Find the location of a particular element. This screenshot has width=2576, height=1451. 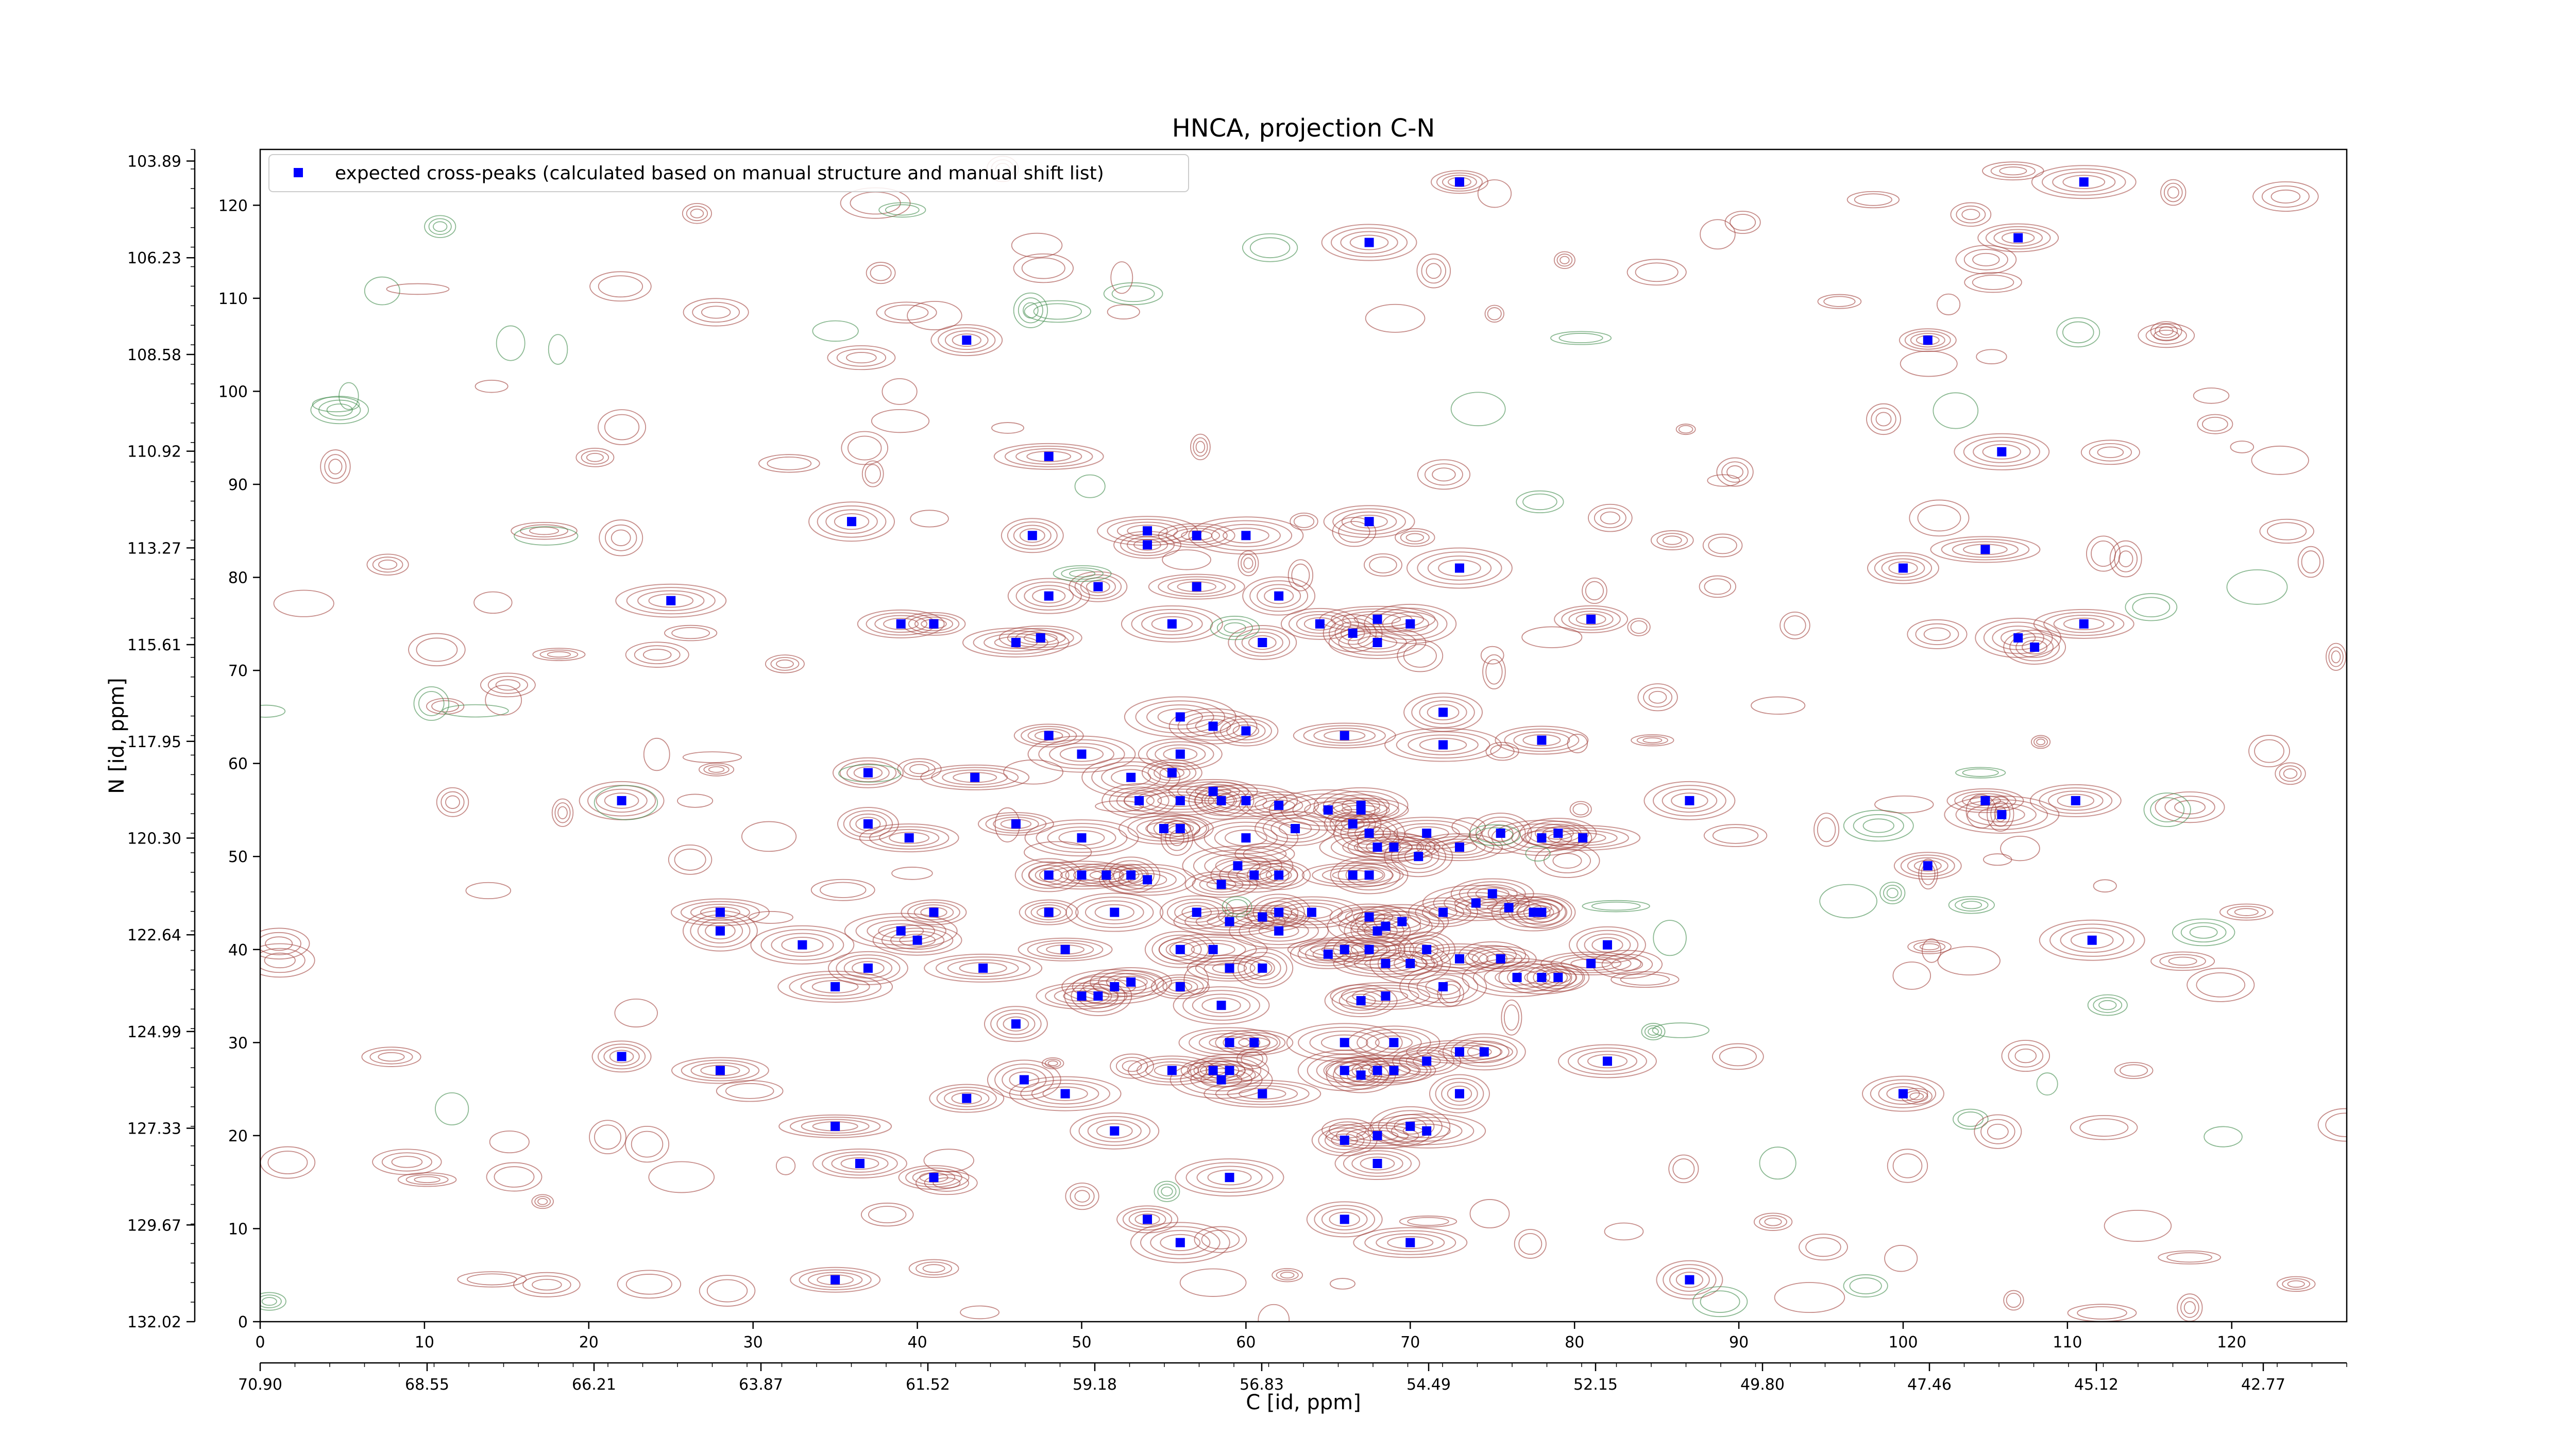

secondary-y-tick-label: 132.02 is located at coordinates (154, 1322).